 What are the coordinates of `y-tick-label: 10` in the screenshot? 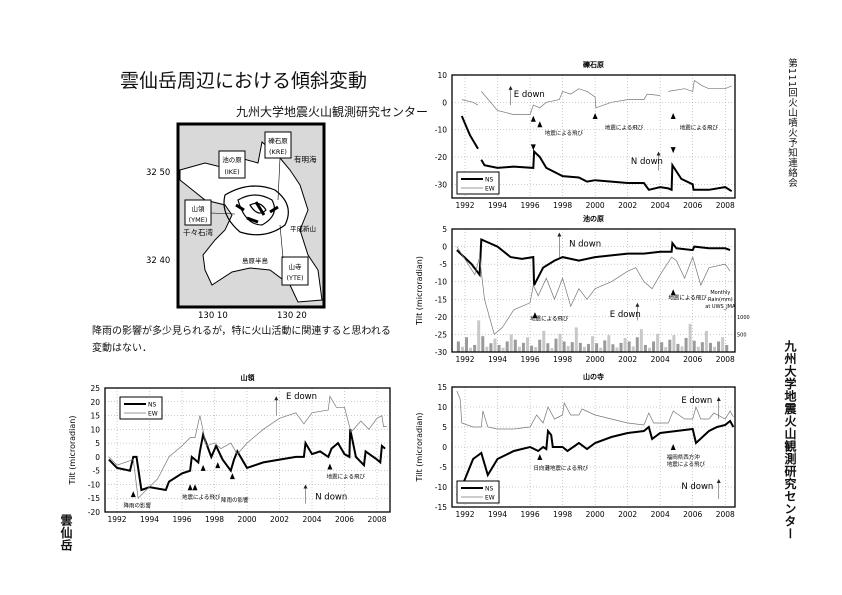 It's located at (95, 429).